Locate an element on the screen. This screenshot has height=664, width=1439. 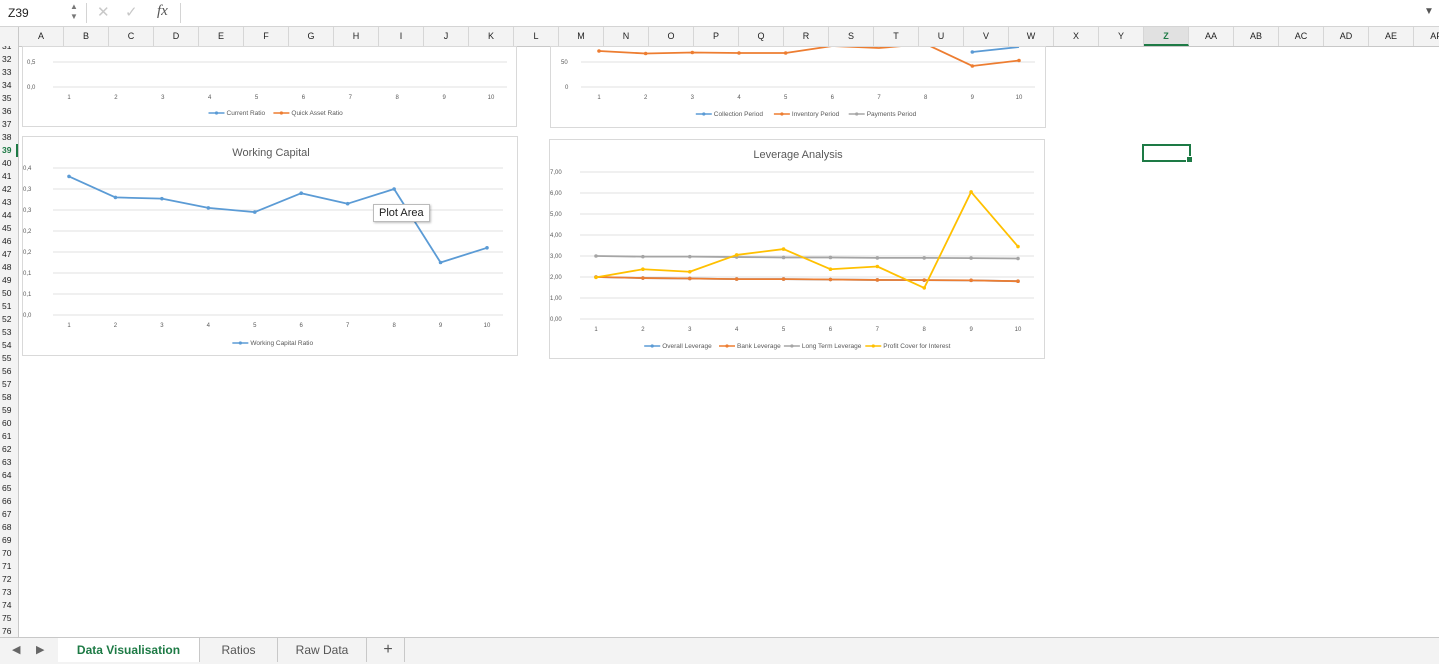
row-header-41: 41 is located at coordinates (7, 176).